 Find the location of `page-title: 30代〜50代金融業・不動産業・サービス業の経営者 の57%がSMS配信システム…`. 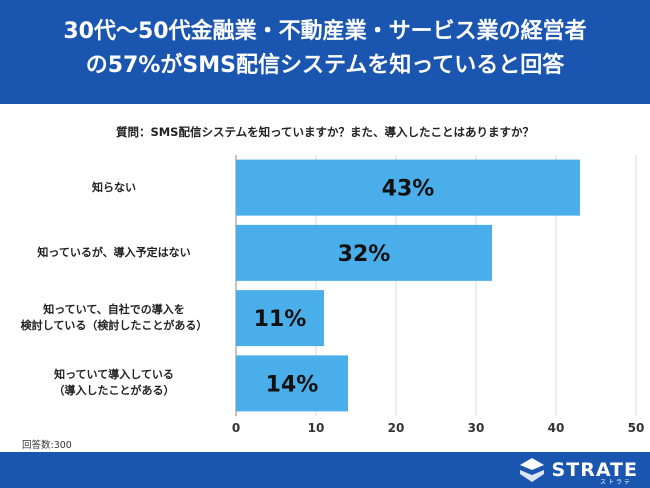

page-title: 30代〜50代金融業・不動産業・サービス業の経営者 の57%がSMS配信システム… is located at coordinates (325, 49).